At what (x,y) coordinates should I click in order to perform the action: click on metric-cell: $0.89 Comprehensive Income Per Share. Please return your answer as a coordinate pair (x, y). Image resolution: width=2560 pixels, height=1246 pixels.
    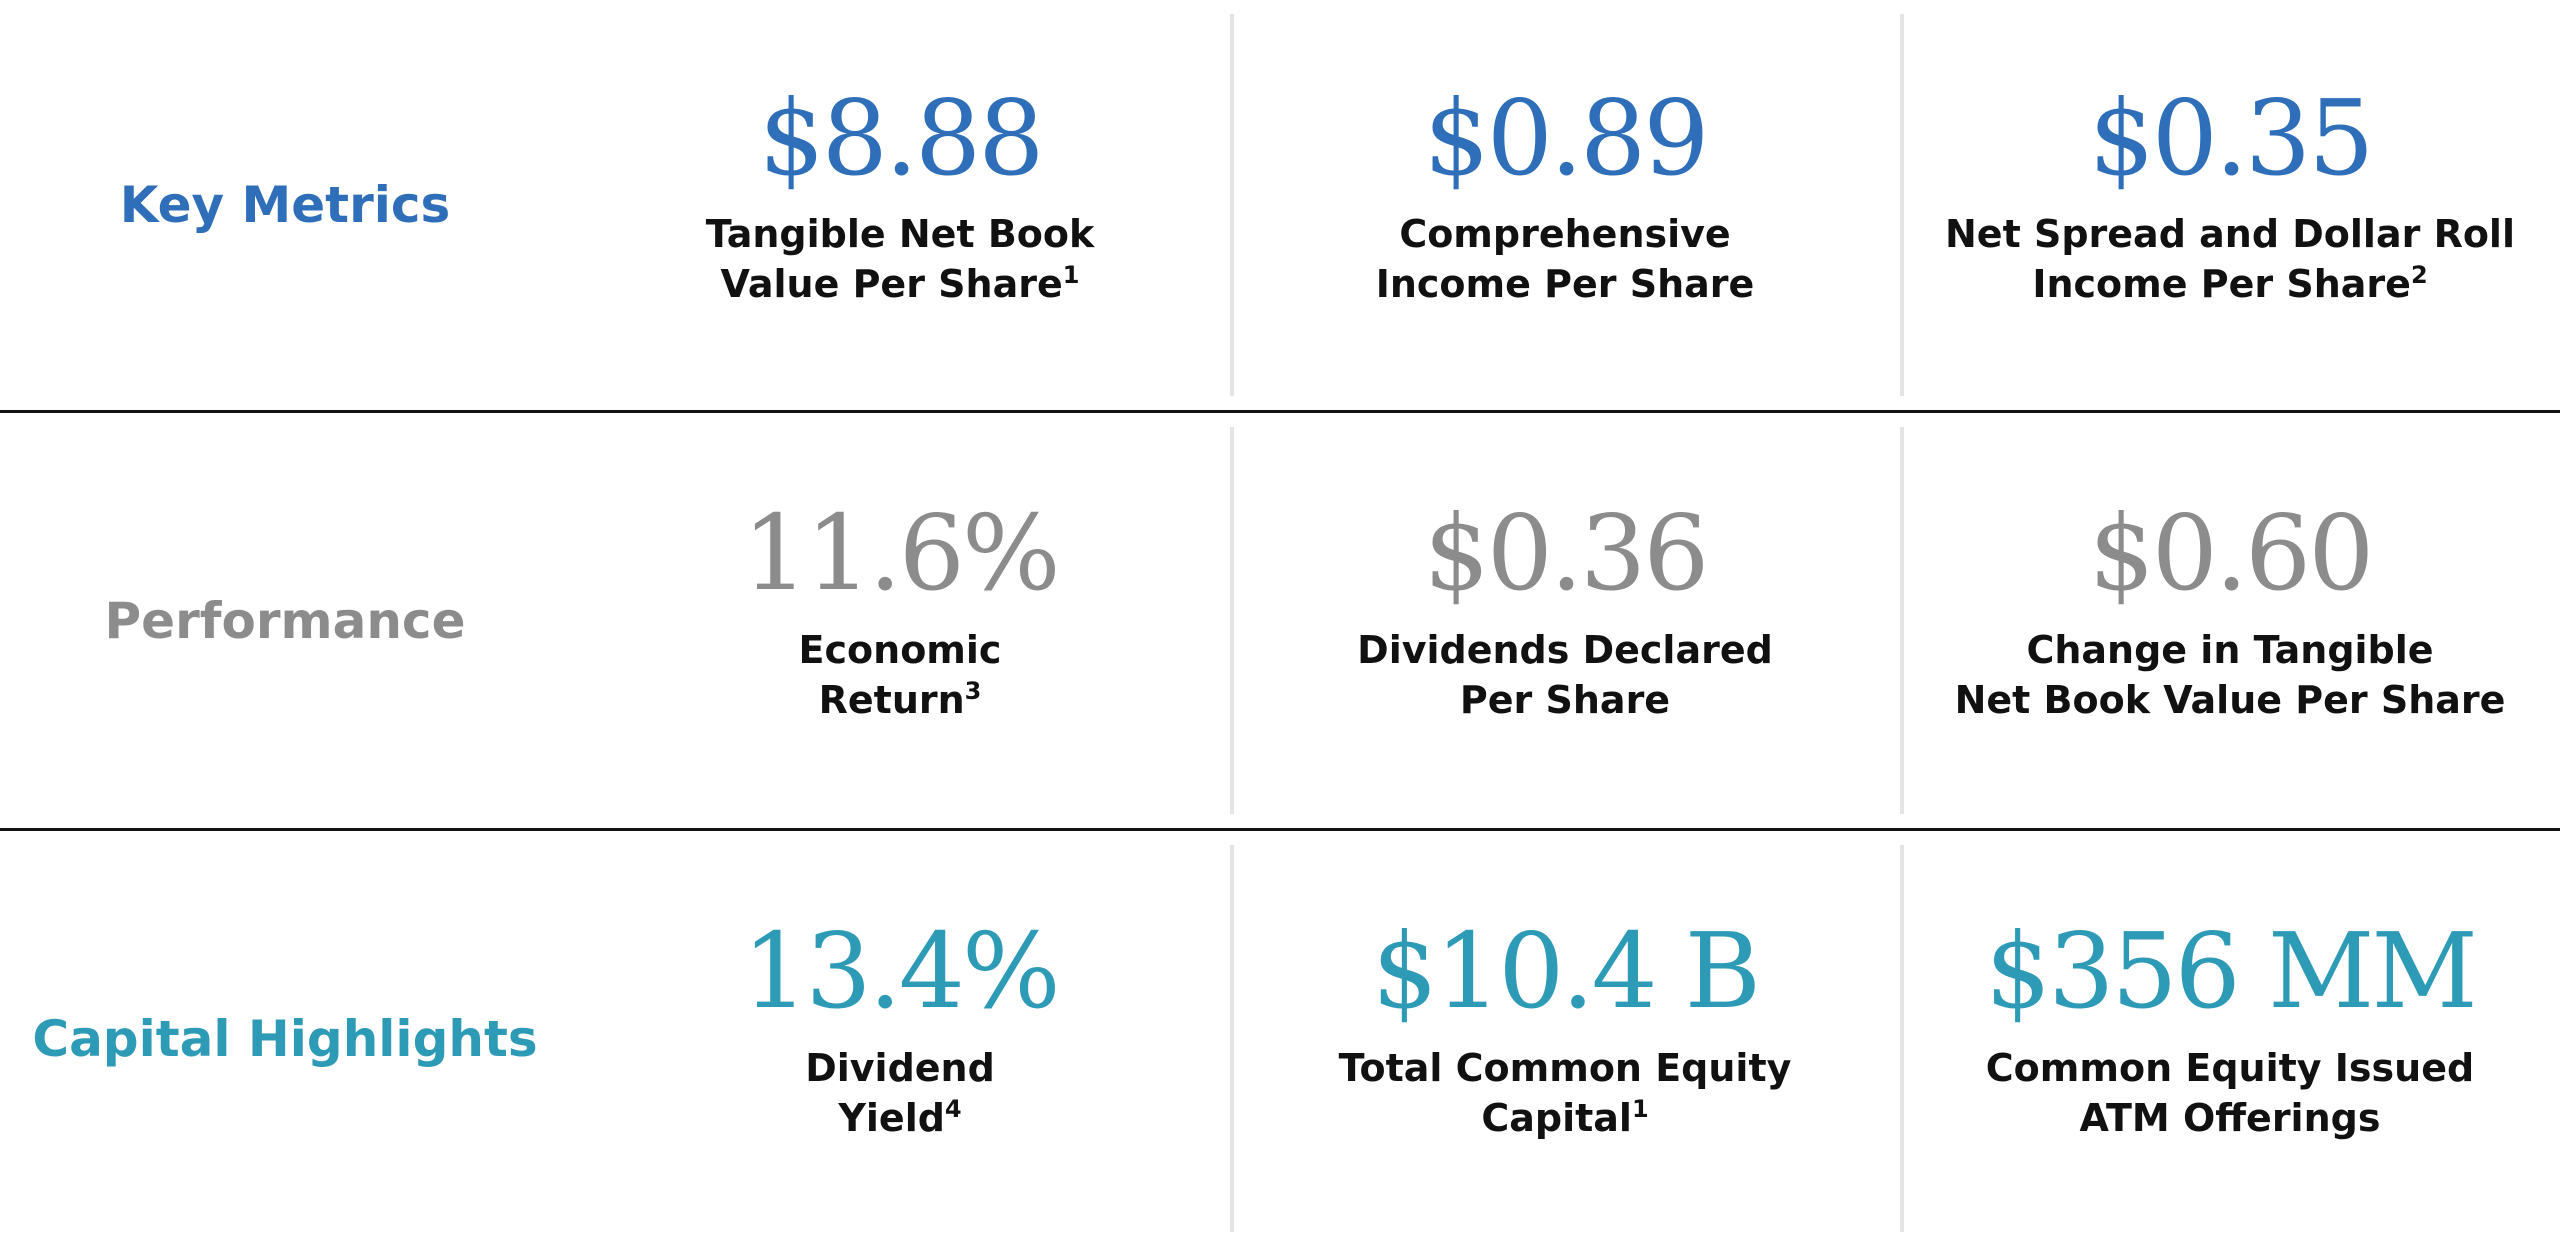
    Looking at the image, I should click on (1565, 205).